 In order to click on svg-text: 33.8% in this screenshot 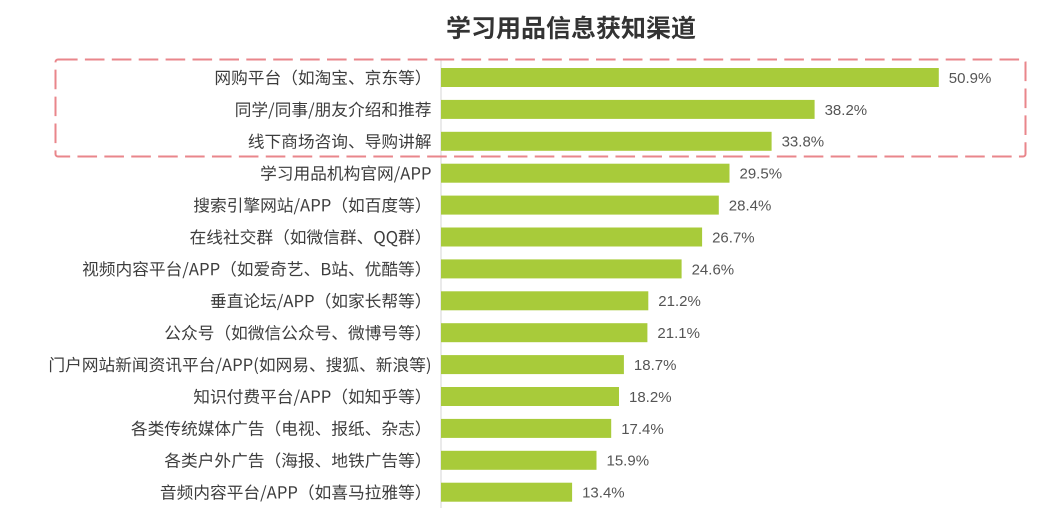, I will do `click(803, 142)`.